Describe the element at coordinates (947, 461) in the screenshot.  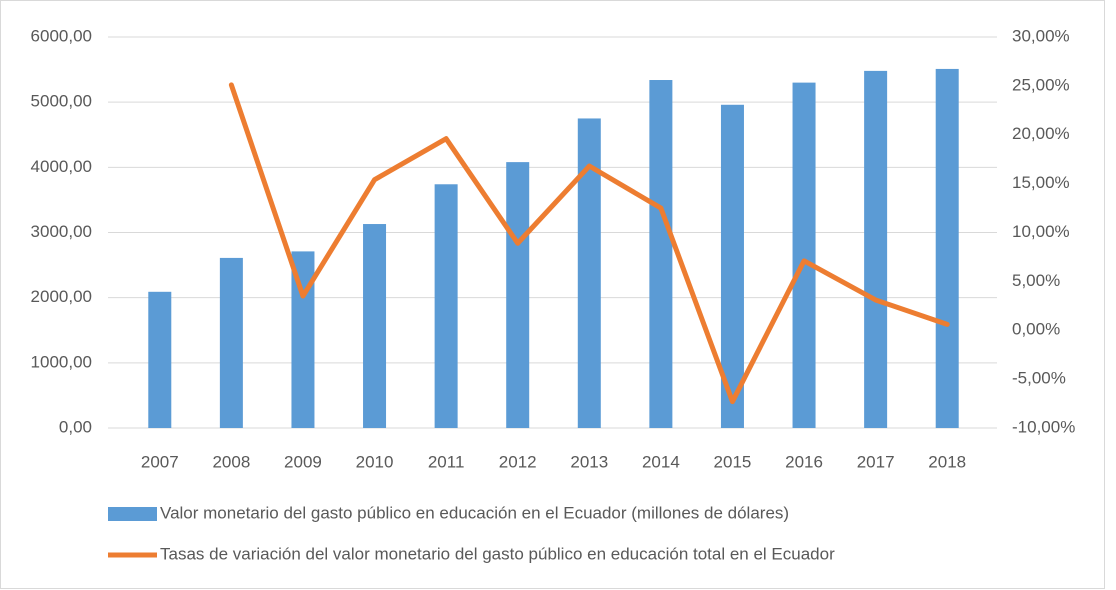
I see `x-tick-label: 2018` at that location.